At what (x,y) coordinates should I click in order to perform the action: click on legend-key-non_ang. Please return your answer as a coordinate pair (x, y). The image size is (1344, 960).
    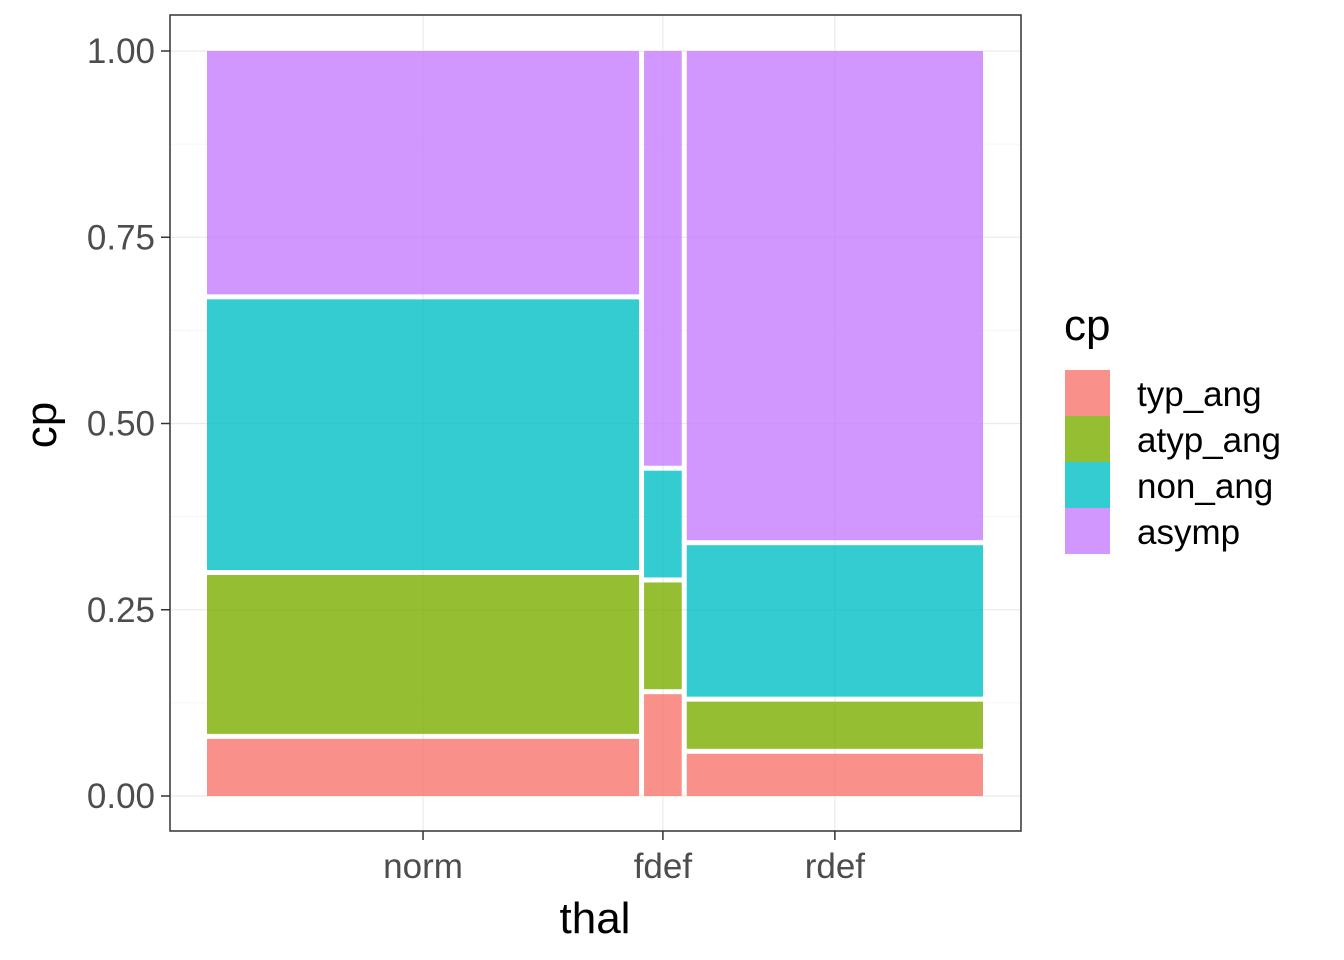
    Looking at the image, I should click on (1087, 485).